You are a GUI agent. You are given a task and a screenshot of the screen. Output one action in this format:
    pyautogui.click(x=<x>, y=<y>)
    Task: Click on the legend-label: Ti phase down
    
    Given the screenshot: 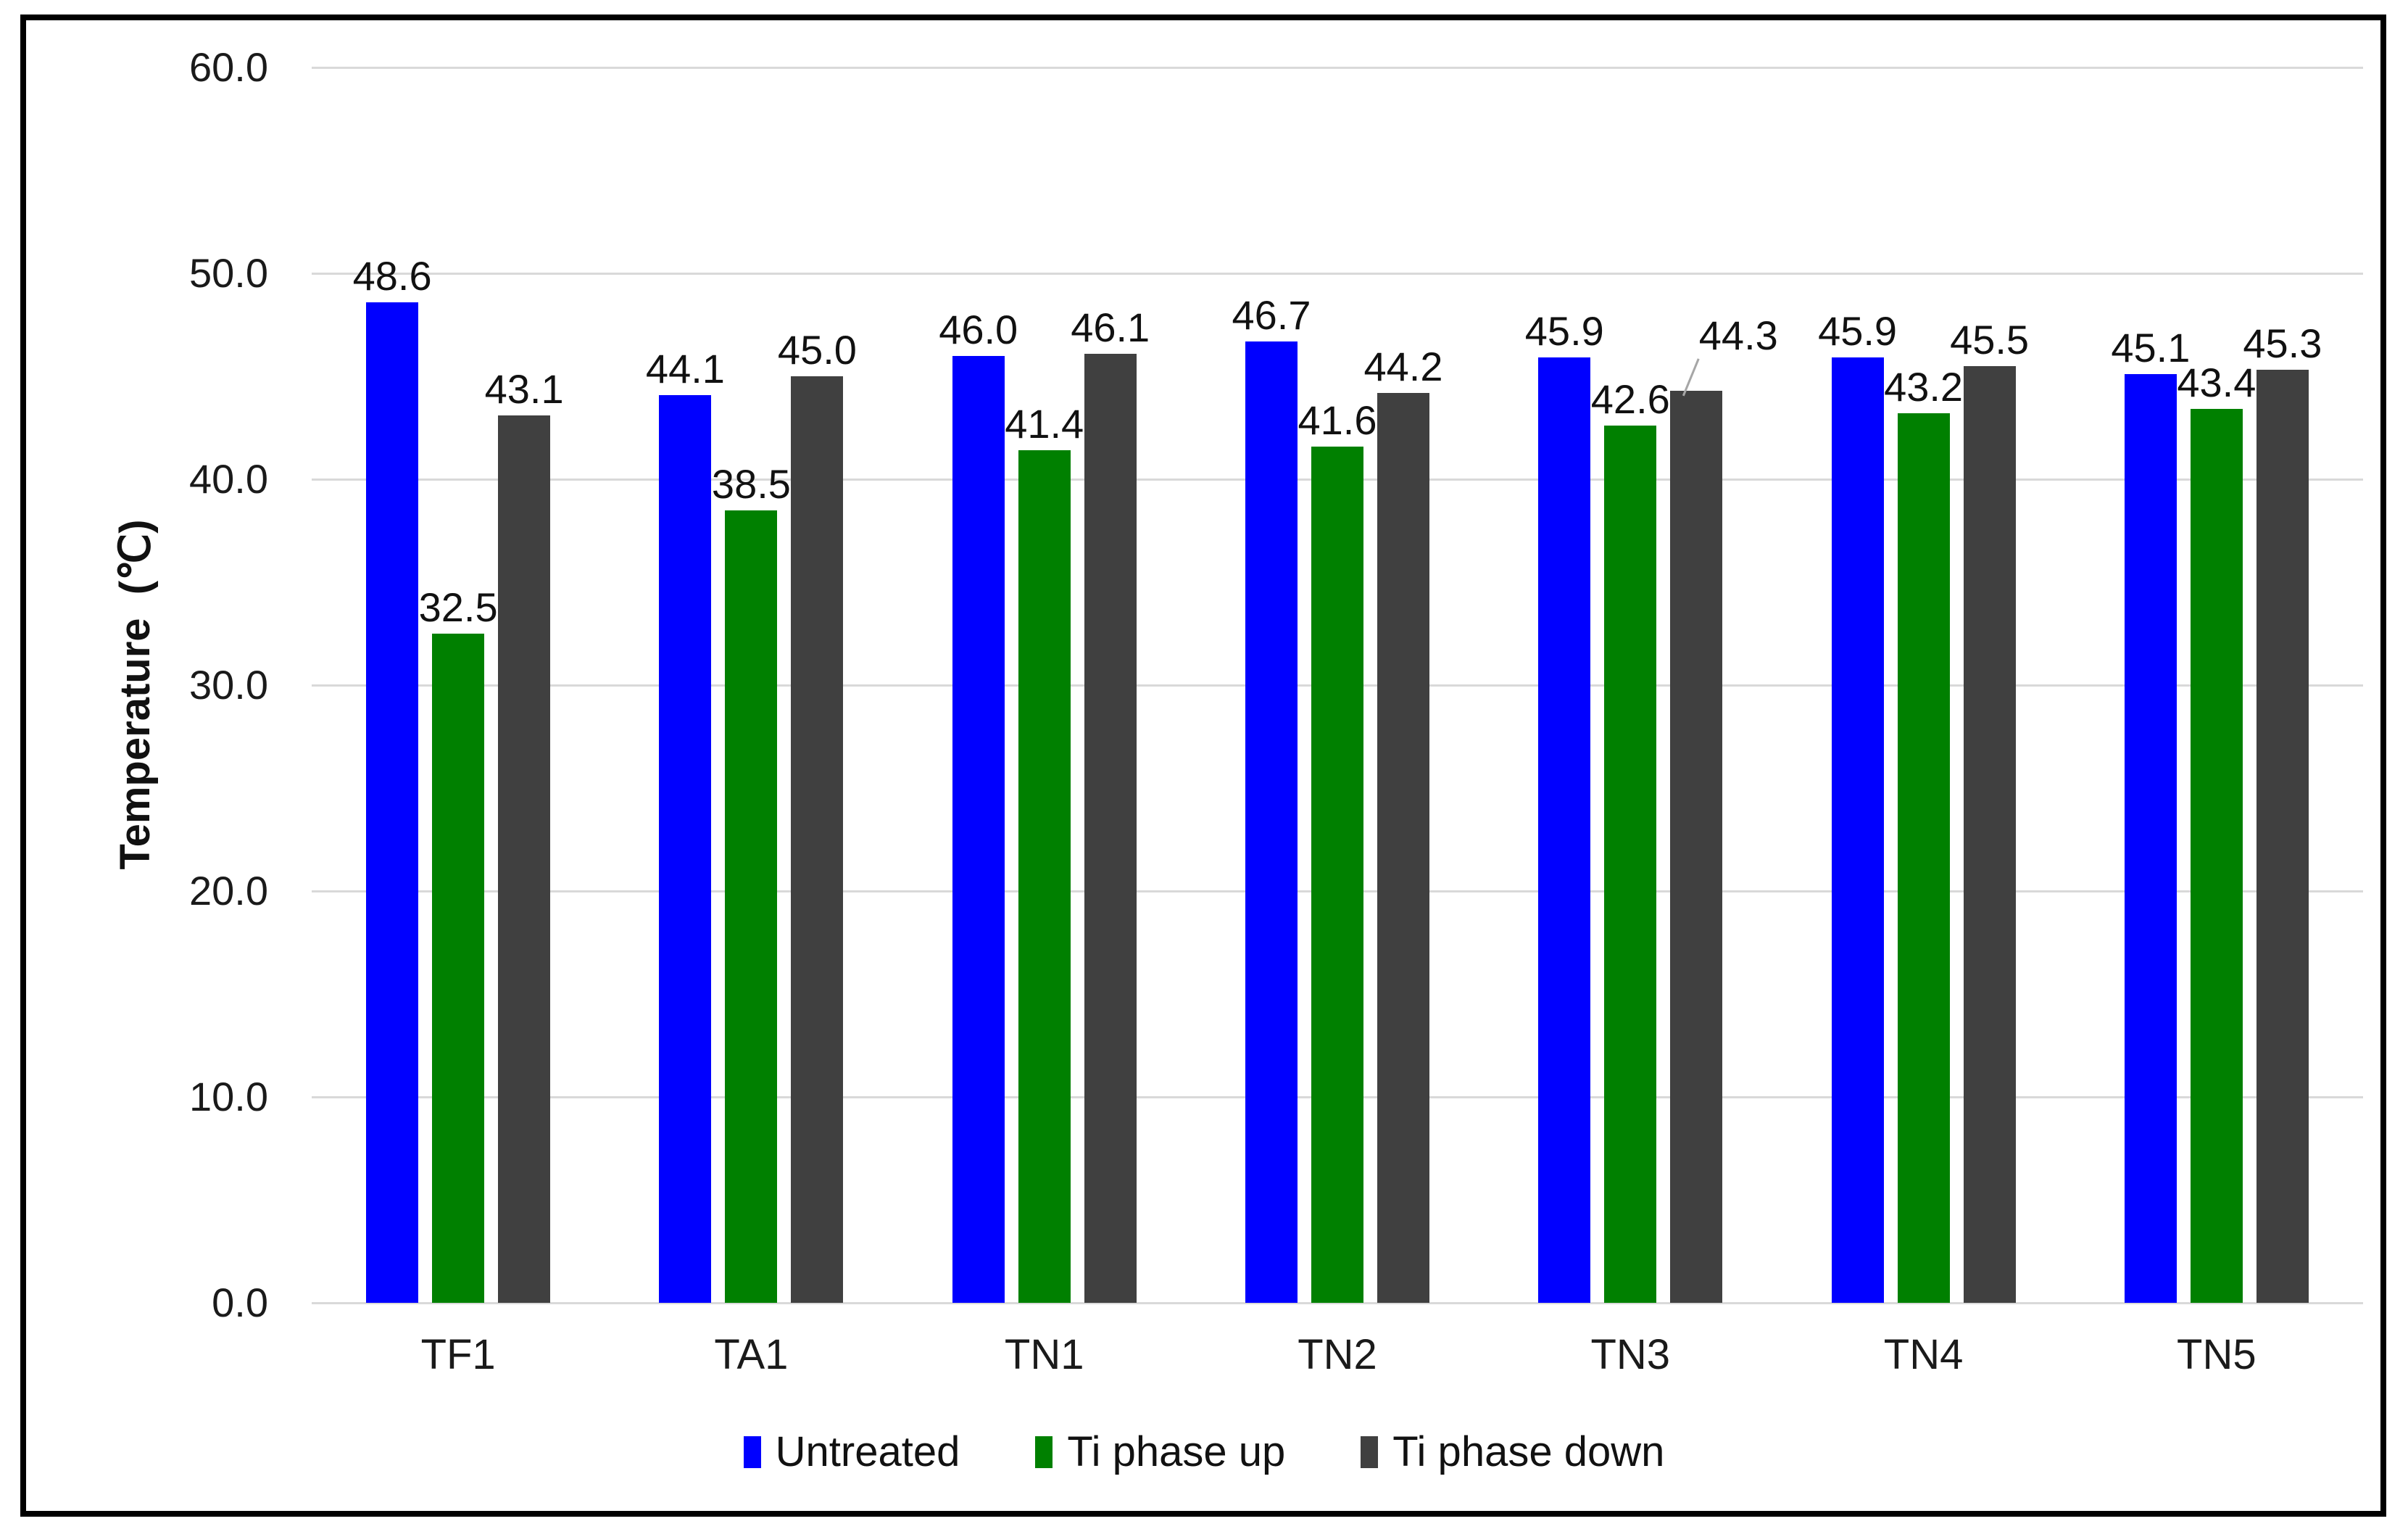 What is the action you would take?
    pyautogui.click(x=1529, y=1452)
    